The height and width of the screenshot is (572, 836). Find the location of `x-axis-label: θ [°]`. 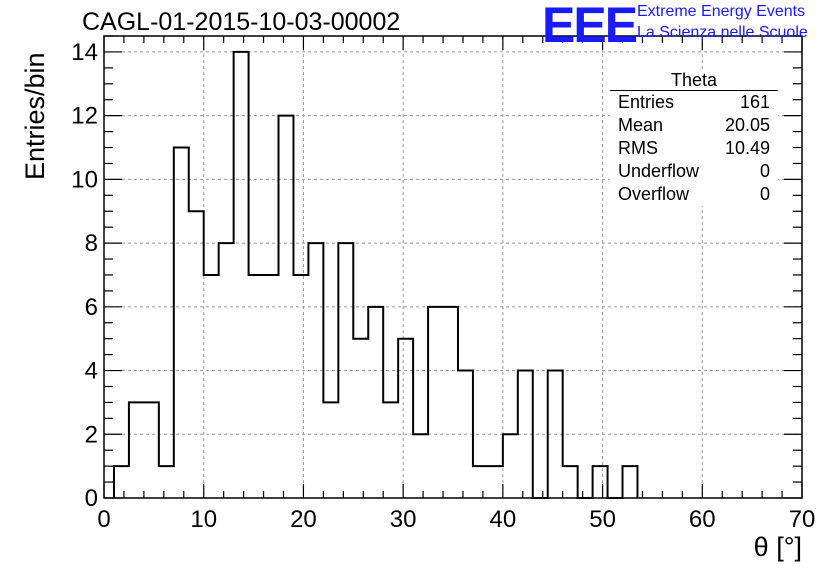

x-axis-label: θ [°] is located at coordinates (777, 547).